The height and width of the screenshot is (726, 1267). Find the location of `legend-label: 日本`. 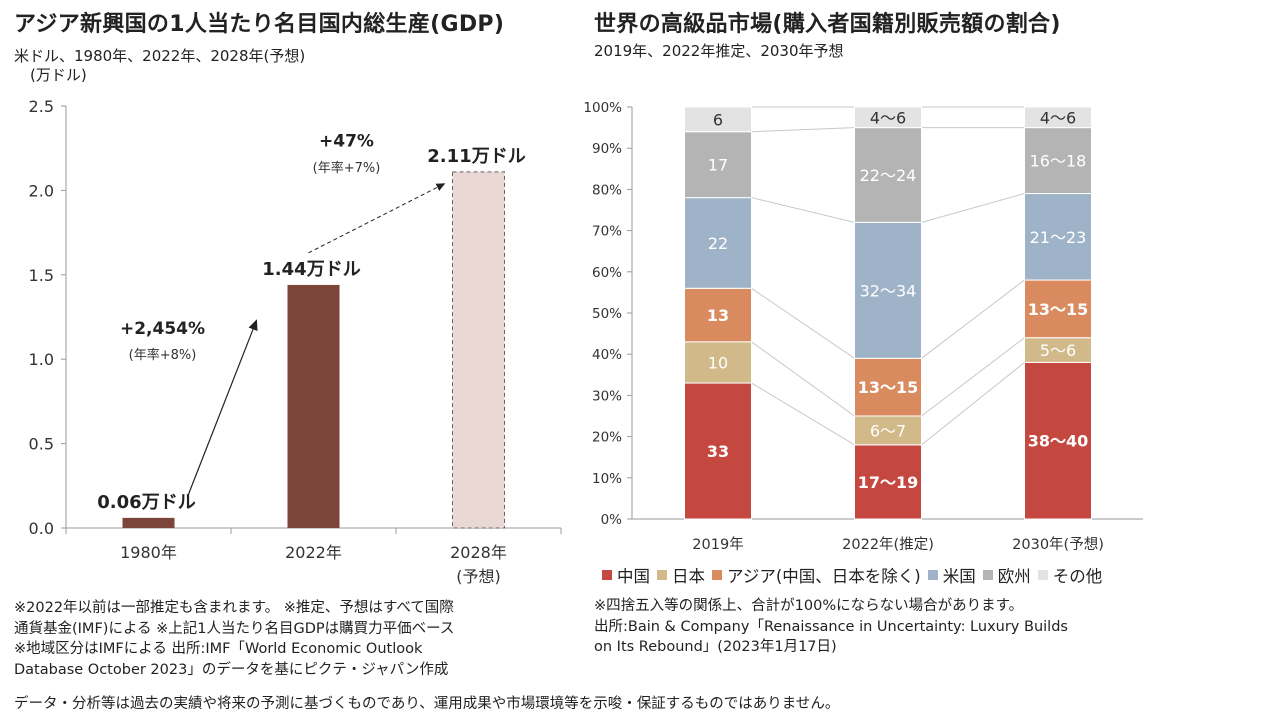

legend-label: 日本 is located at coordinates (688, 576).